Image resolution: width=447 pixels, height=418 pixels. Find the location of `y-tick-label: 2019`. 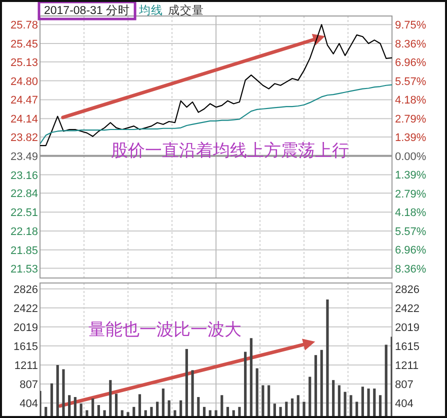

y-tick-label: 2019 is located at coordinates (26, 328).